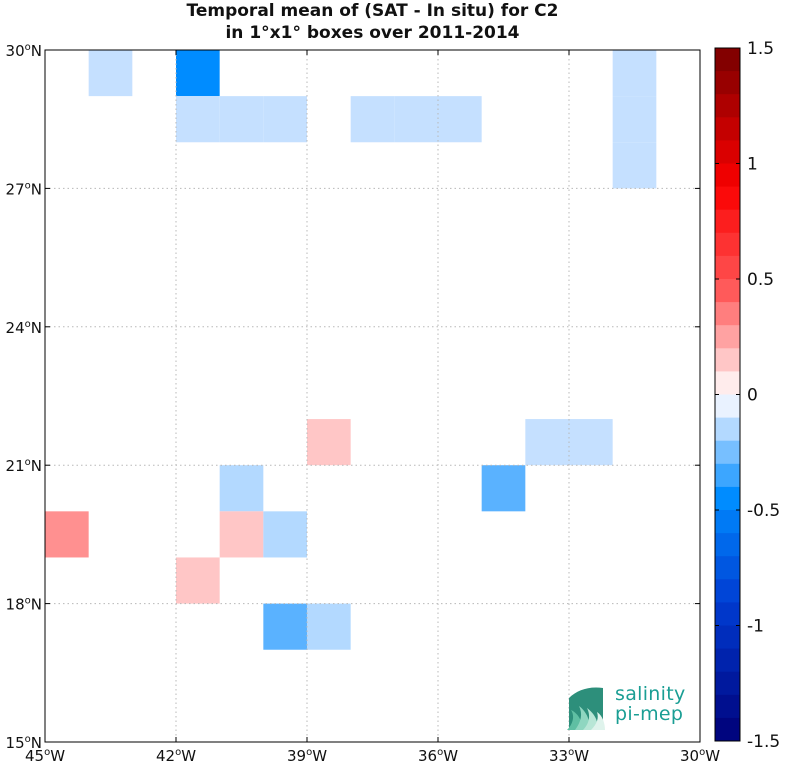  Describe the element at coordinates (45, 755) in the screenshot. I see `x-tick-label: 45oW` at that location.